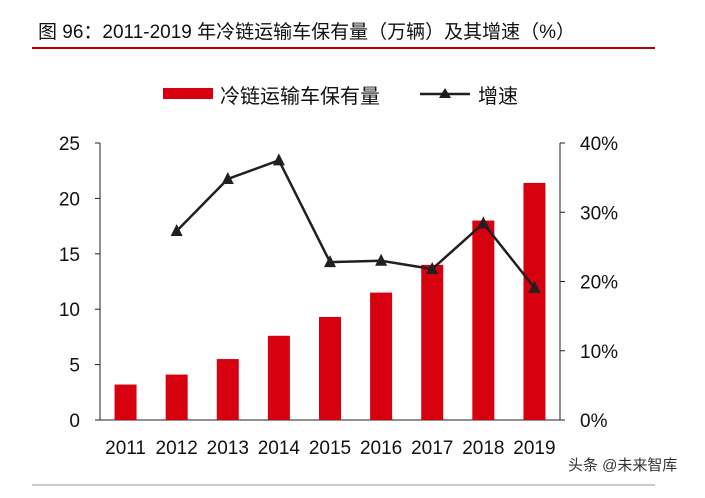 The image size is (705, 498). I want to click on growth-marker-2013, so click(227, 178).